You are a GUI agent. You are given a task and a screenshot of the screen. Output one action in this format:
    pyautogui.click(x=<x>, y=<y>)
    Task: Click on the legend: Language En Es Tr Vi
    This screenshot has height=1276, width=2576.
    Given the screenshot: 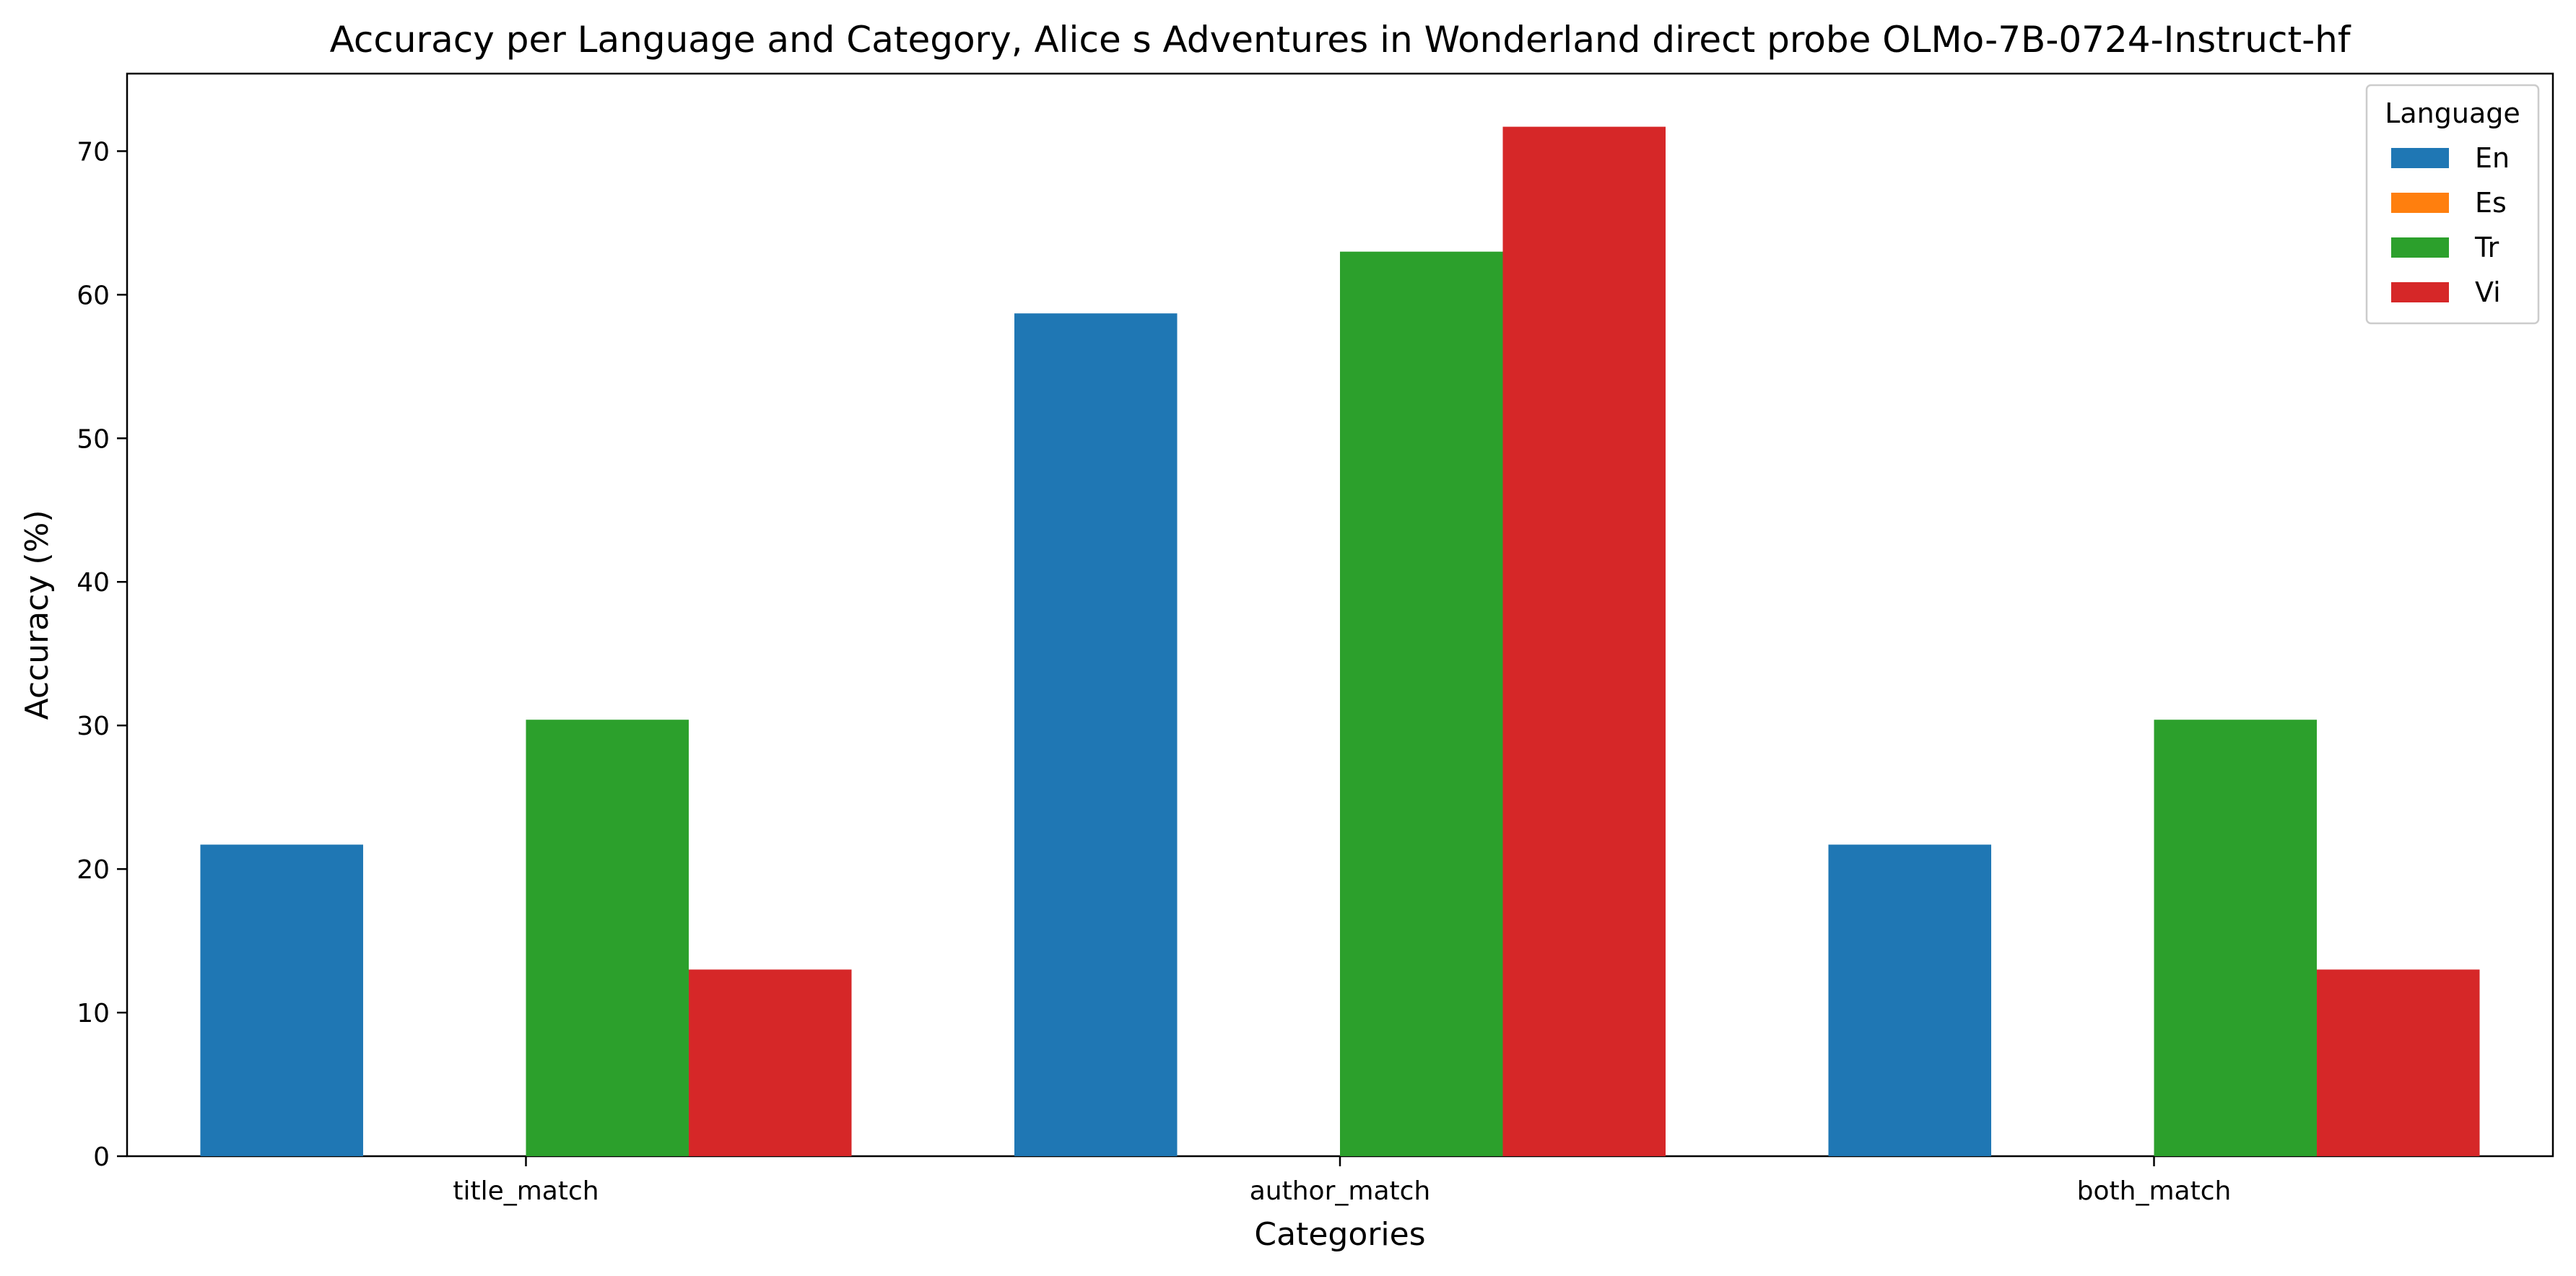 What is the action you would take?
    pyautogui.click(x=2452, y=204)
    